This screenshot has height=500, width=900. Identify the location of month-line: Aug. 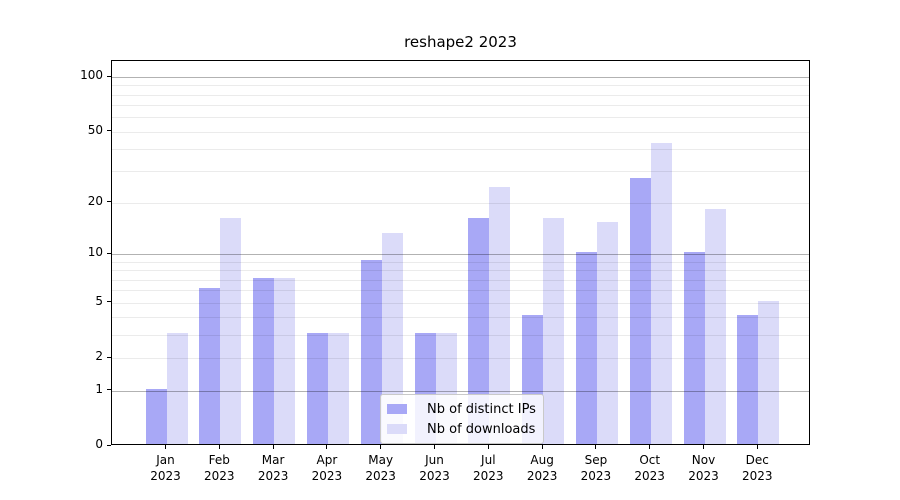
(542, 460).